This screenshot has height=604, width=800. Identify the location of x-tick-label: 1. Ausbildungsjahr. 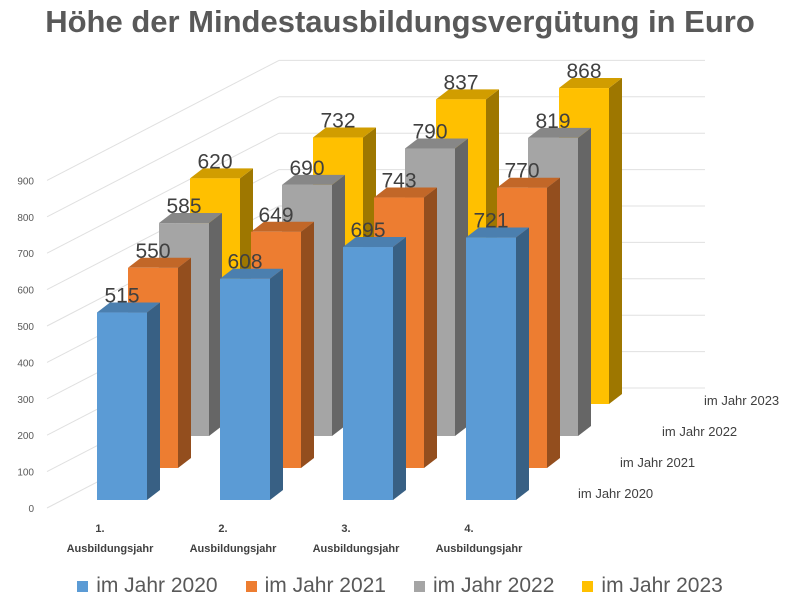
(111, 539).